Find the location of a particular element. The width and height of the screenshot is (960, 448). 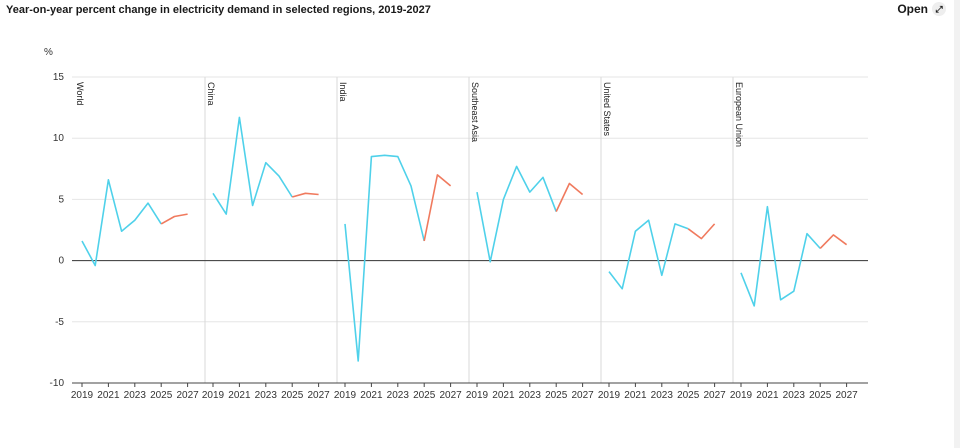

panel-label: Southeast Asia is located at coordinates (475, 112).